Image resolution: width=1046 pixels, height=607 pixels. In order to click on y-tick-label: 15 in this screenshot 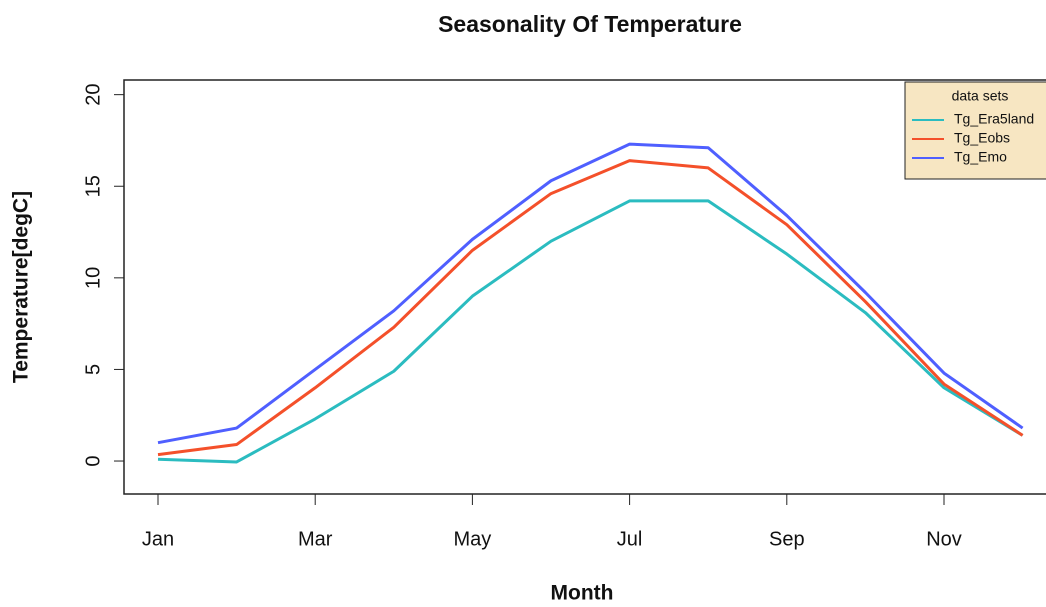, I will do `click(93, 186)`.